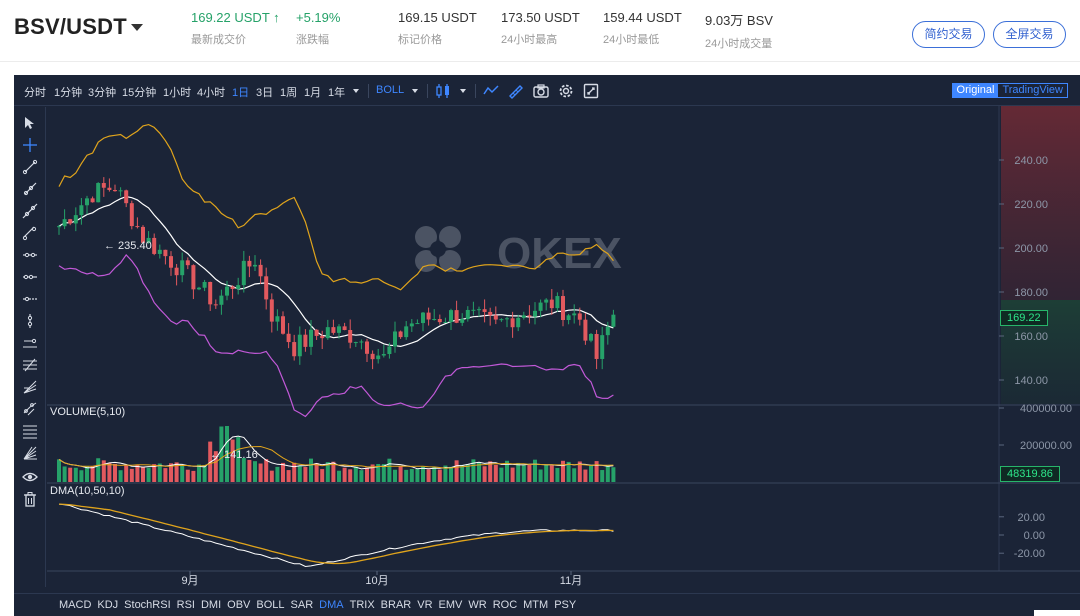 Image resolution: width=1080 pixels, height=616 pixels. Describe the element at coordinates (30, 453) in the screenshot. I see `measure-icon` at that location.